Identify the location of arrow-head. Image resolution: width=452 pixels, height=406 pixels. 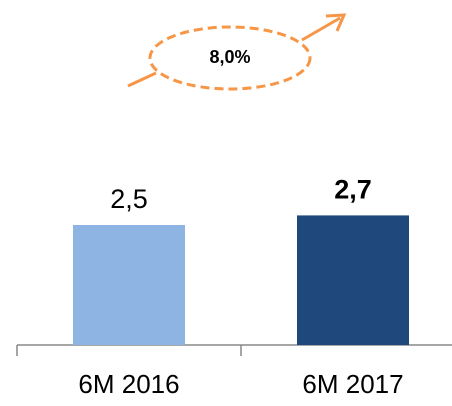
(336, 22).